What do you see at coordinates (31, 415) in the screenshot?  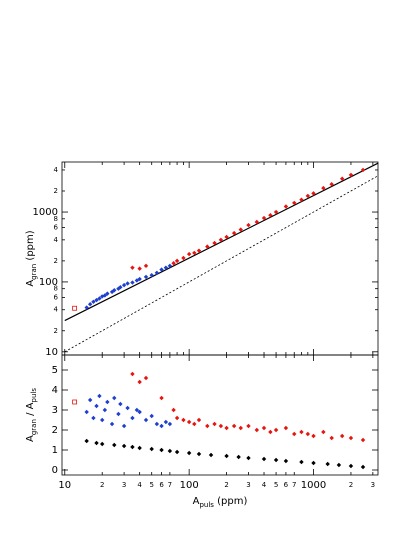 I see `axis-label: Agran / Apuls` at bounding box center [31, 415].